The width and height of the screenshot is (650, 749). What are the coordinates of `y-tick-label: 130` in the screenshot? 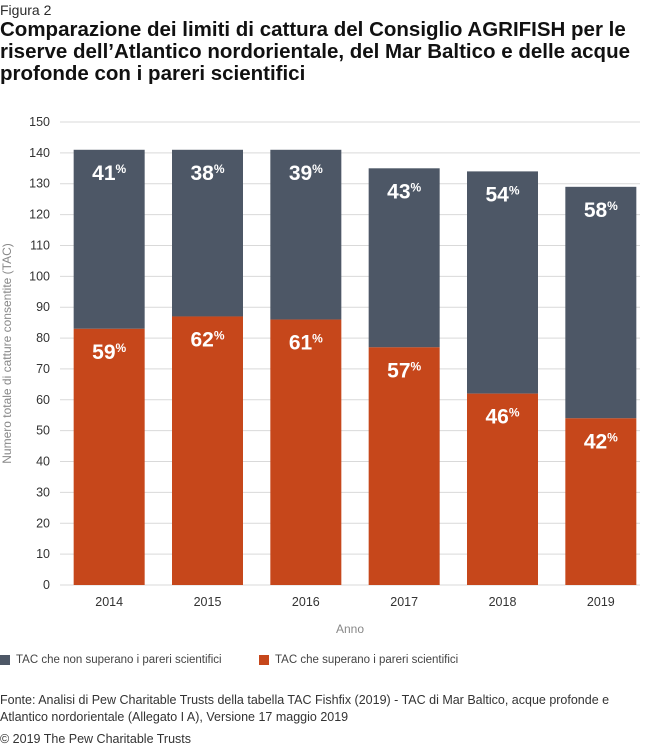 It's located at (39, 184).